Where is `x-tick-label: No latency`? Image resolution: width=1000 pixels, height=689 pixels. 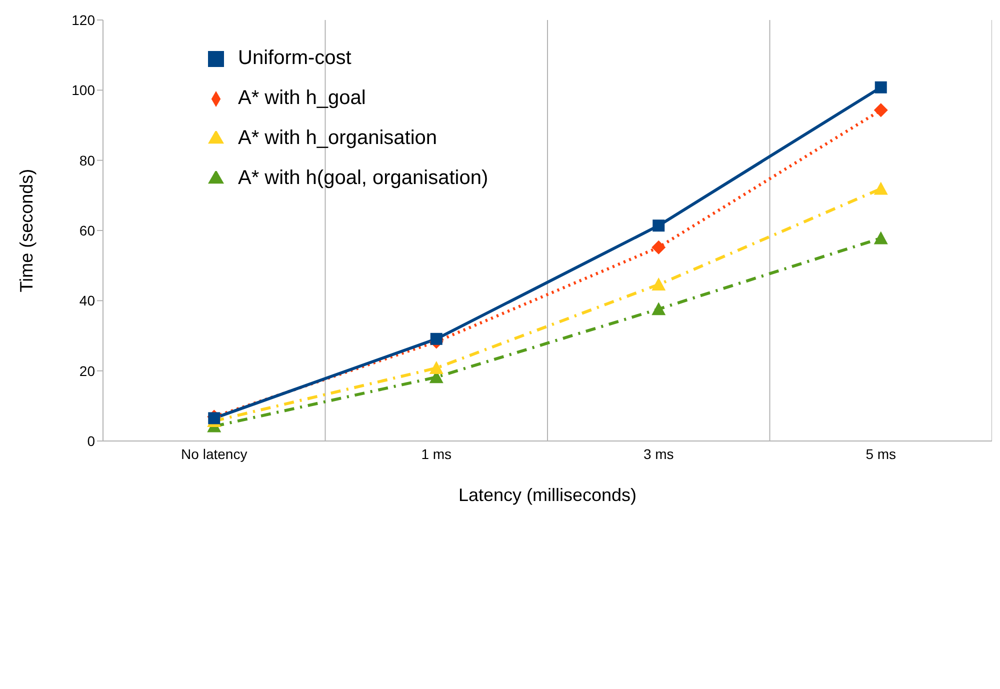 x-tick-label: No latency is located at coordinates (214, 454).